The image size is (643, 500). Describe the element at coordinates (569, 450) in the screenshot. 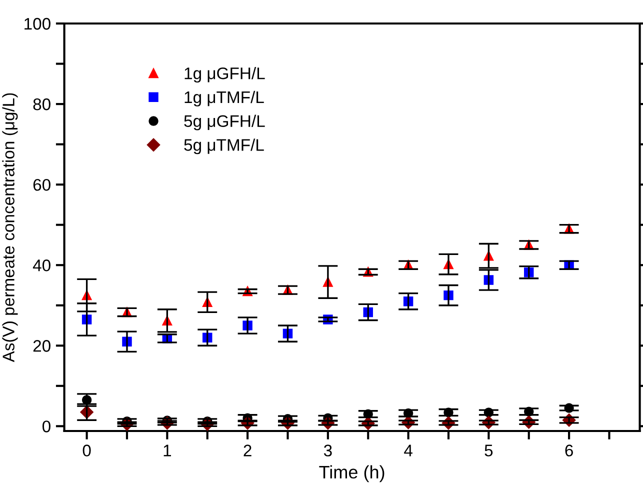

I see `x-tick-label: 6` at that location.